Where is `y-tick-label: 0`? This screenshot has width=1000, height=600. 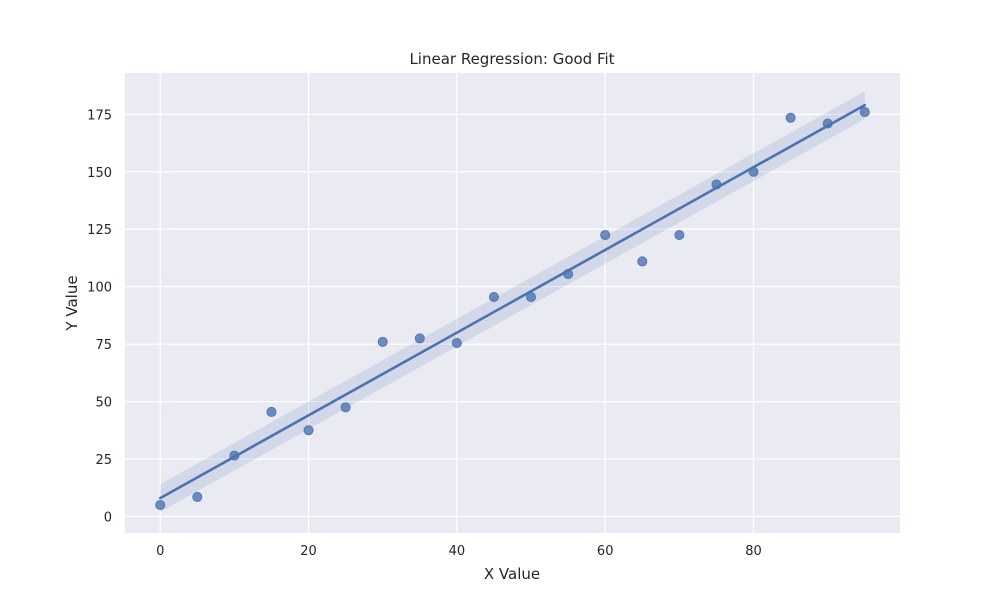
y-tick-label: 0 is located at coordinates (108, 517).